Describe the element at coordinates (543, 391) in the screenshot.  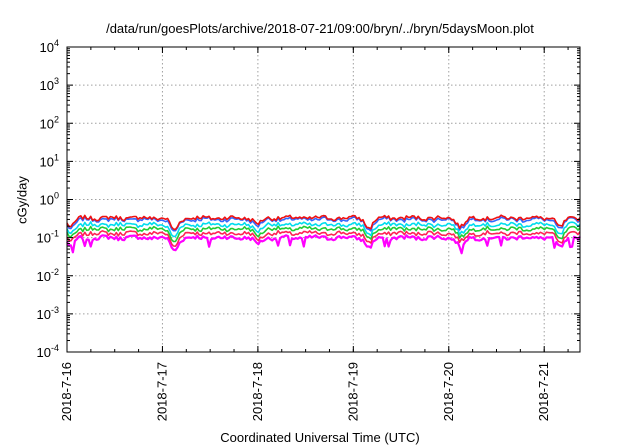
I see `x-tick-label: 2018-7-21` at that location.